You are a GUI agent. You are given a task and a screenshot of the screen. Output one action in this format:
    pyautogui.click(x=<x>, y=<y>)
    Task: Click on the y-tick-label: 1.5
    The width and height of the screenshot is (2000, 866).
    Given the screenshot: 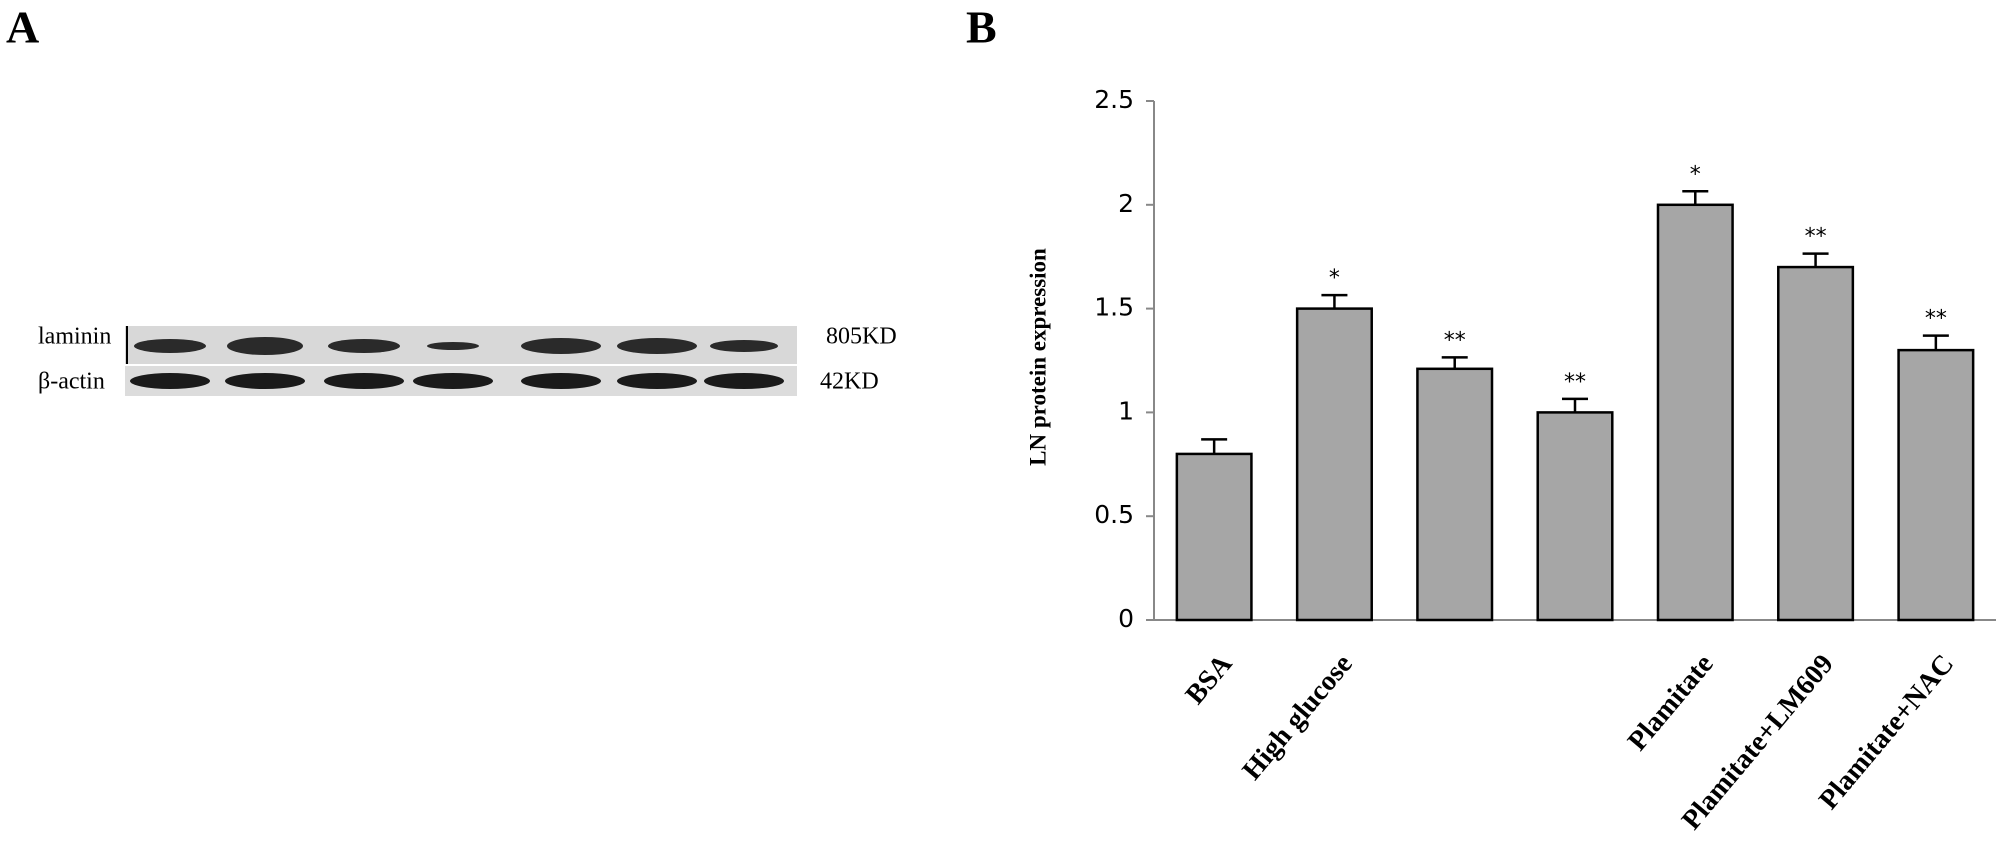 What is the action you would take?
    pyautogui.click(x=1114, y=307)
    